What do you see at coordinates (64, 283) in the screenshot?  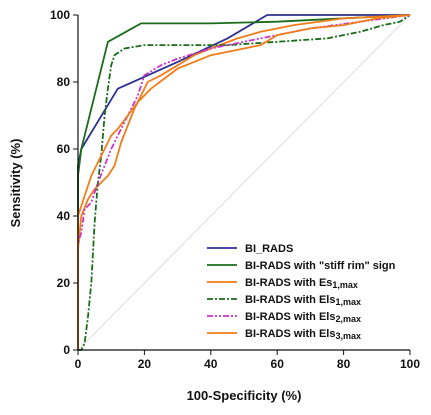 I see `y-tick-label: 20` at bounding box center [64, 283].